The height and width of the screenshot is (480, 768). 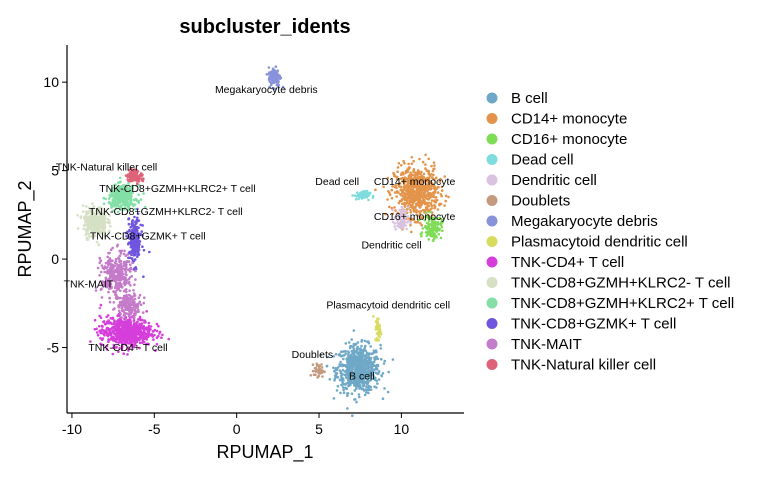 What do you see at coordinates (415, 217) in the screenshot?
I see `cluster-label: CD16+ monocyte` at bounding box center [415, 217].